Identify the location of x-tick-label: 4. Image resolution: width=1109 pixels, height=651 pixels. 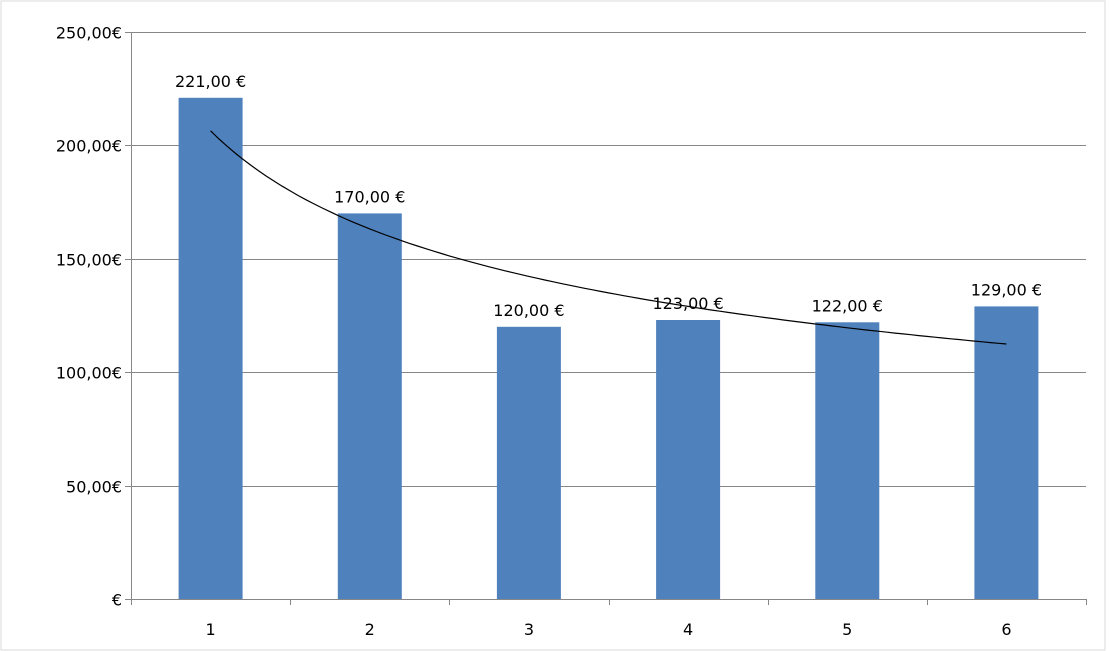
(688, 629).